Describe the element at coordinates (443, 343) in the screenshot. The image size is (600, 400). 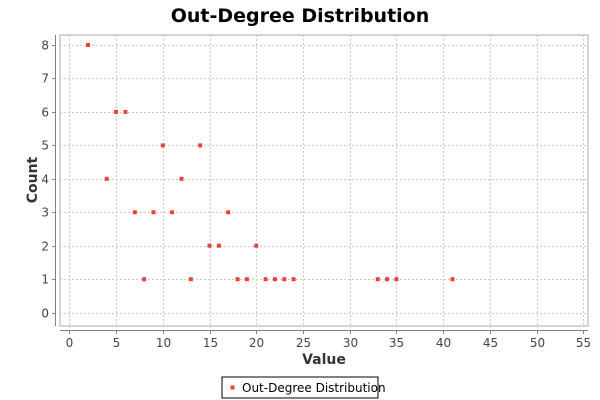
I see `x-tick-label: 40` at that location.